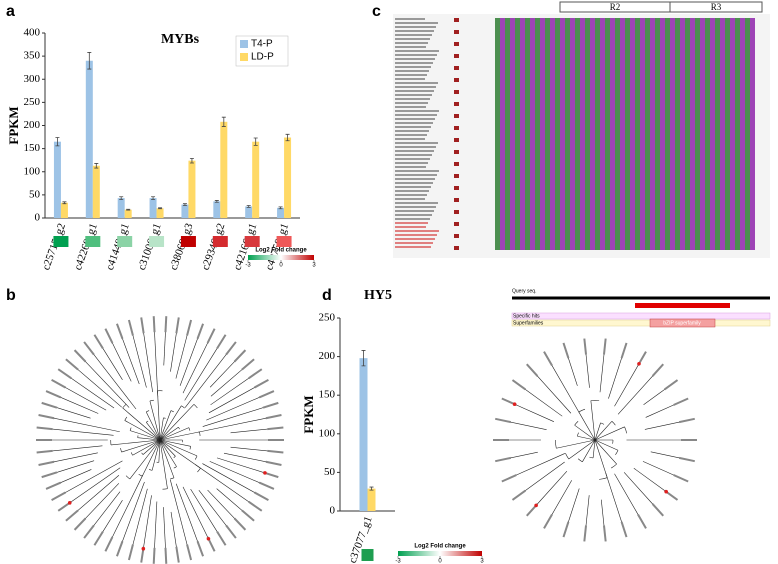 This screenshot has width=778, height=564. What do you see at coordinates (192, 189) in the screenshot?
I see `bar` at bounding box center [192, 189].